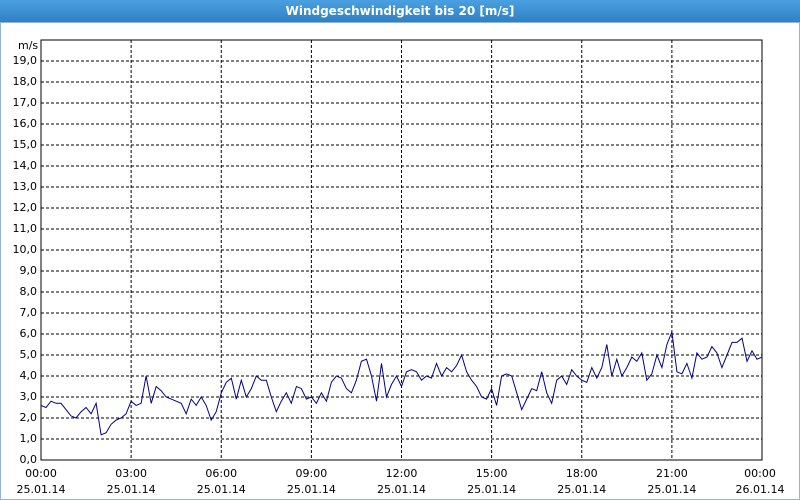 The width and height of the screenshot is (800, 500). Describe the element at coordinates (25, 207) in the screenshot. I see `y-tick-label: 12,0` at that location.